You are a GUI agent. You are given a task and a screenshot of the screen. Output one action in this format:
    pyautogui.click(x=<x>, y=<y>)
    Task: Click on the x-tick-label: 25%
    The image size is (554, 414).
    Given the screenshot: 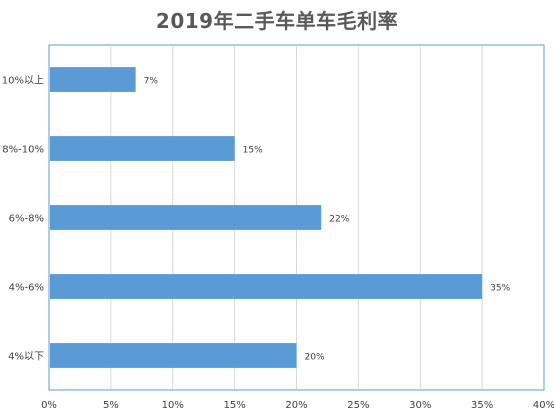 What is the action you would take?
    pyautogui.click(x=358, y=405)
    